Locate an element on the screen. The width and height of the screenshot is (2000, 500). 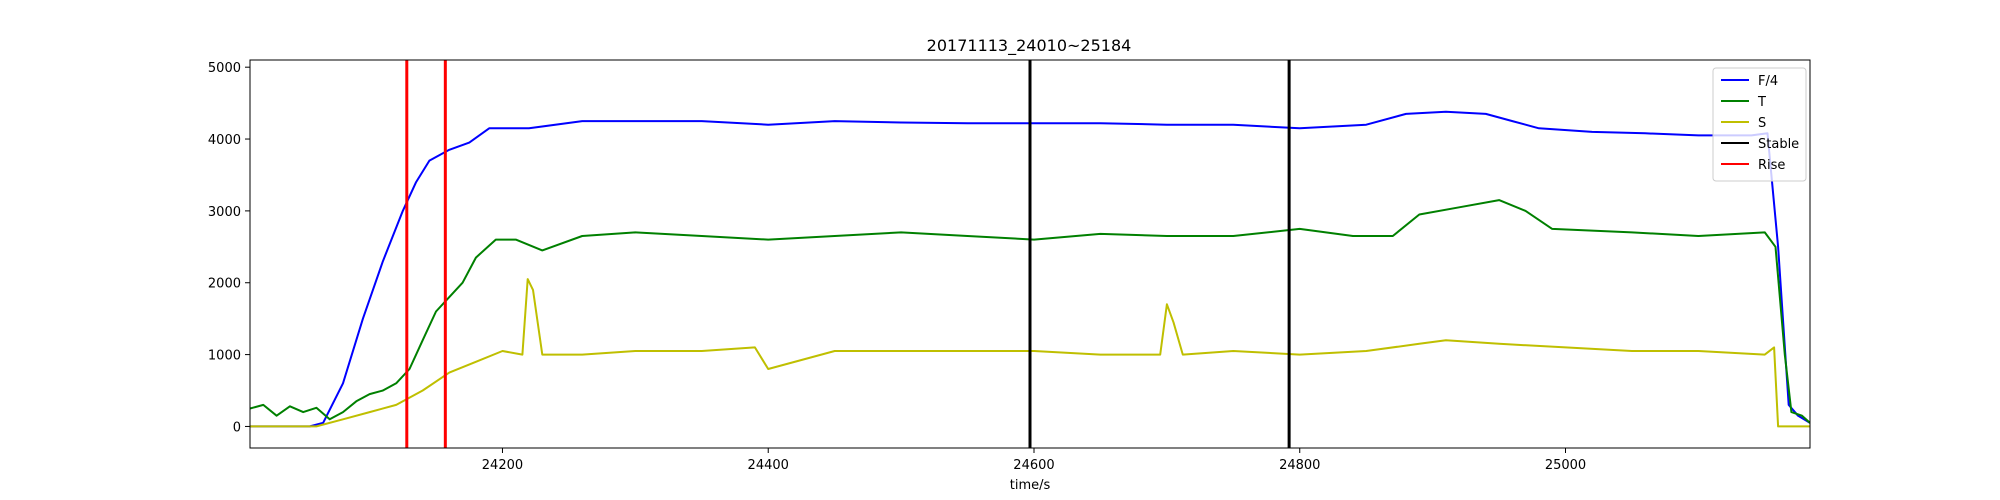
y-tick-label: 3000 is located at coordinates (224, 212).